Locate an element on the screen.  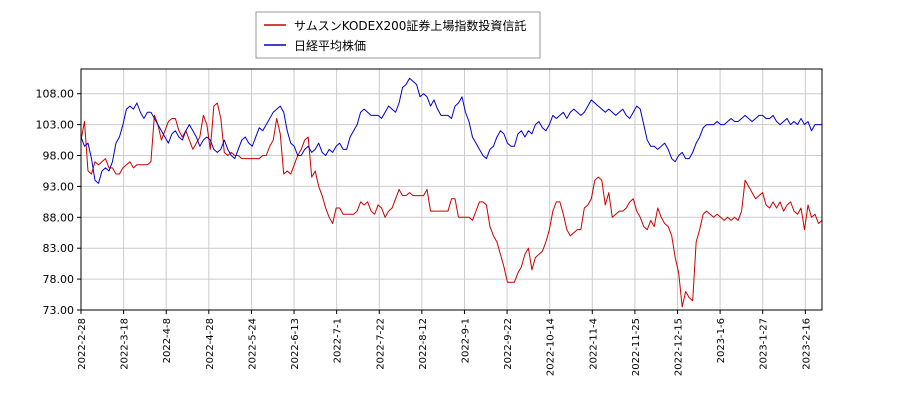
x-tick-label: 2022-4-28 is located at coordinates (210, 344).